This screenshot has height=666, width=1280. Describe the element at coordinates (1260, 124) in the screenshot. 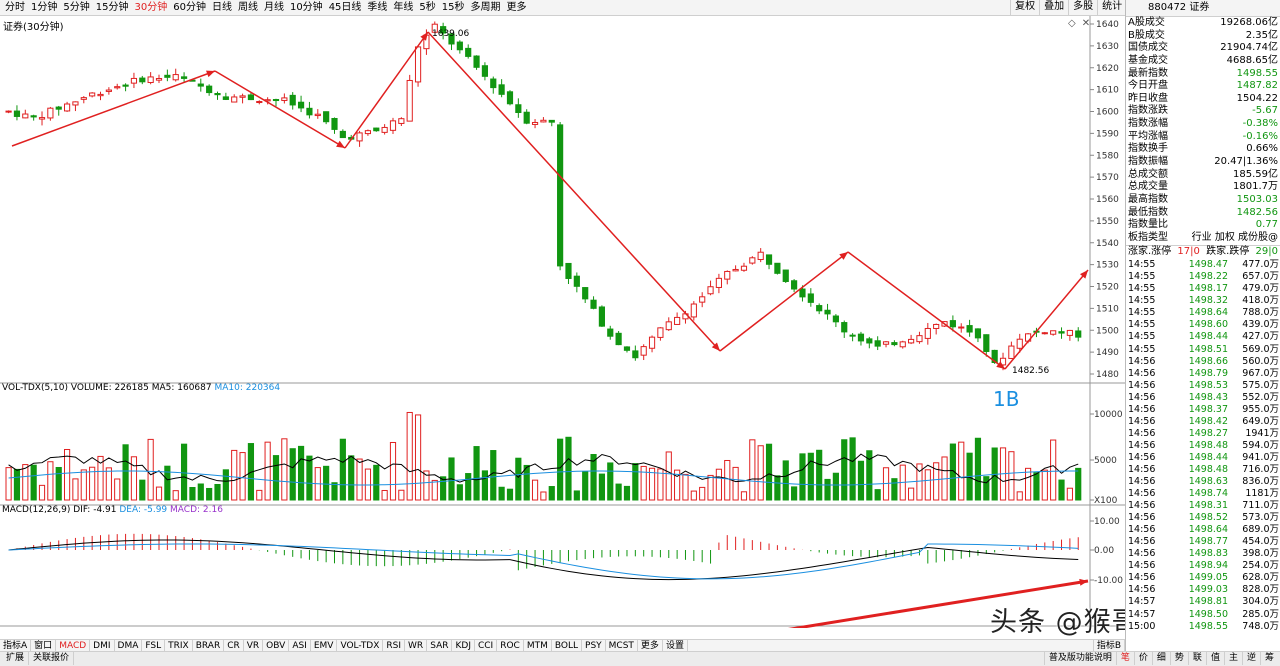

I see `stat-value: -0.38%` at that location.